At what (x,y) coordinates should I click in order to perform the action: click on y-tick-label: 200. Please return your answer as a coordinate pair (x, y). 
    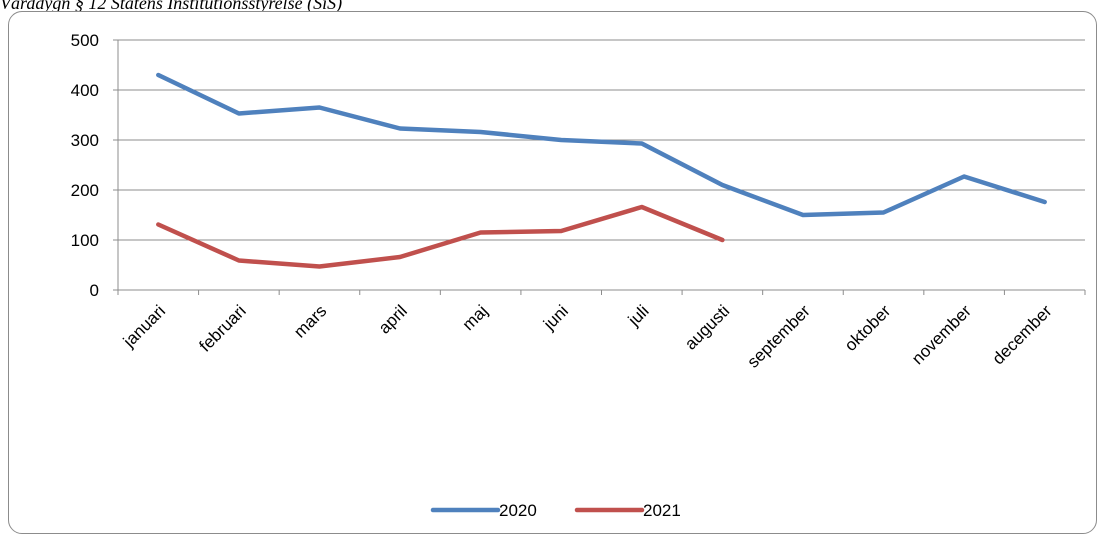
    Looking at the image, I should click on (85, 190).